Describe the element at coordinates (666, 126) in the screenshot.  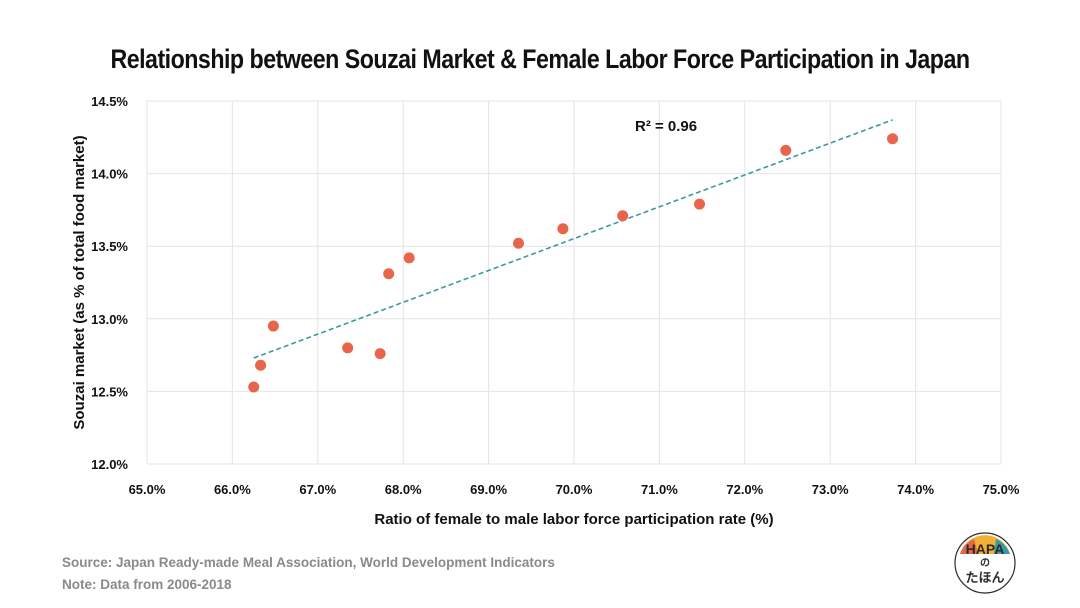
I see `r-squared-annotation: R² = 0.96` at that location.